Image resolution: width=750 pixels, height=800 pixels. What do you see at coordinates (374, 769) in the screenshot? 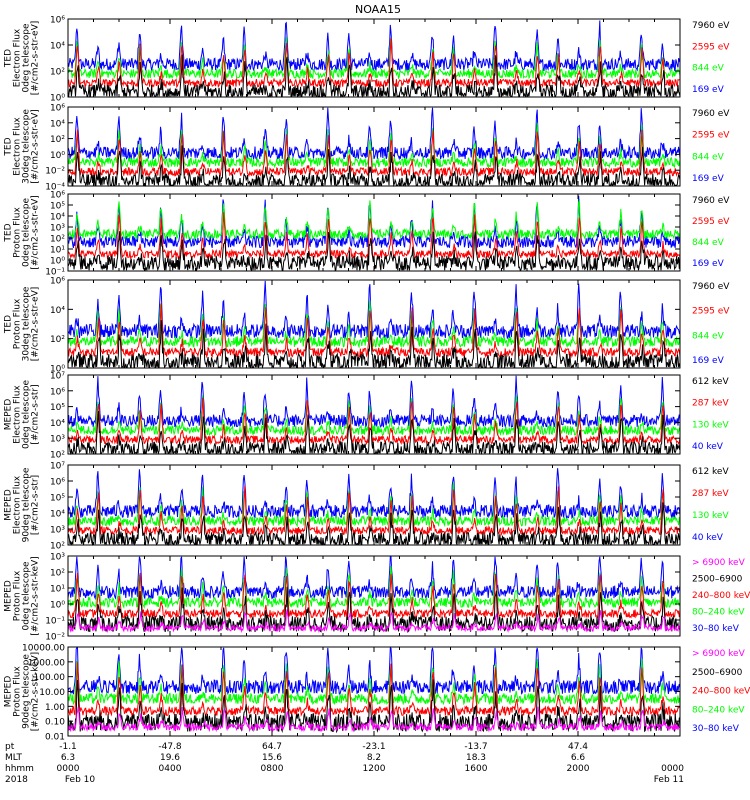
I see `x-tick-label-hhmm: 1200` at bounding box center [374, 769].